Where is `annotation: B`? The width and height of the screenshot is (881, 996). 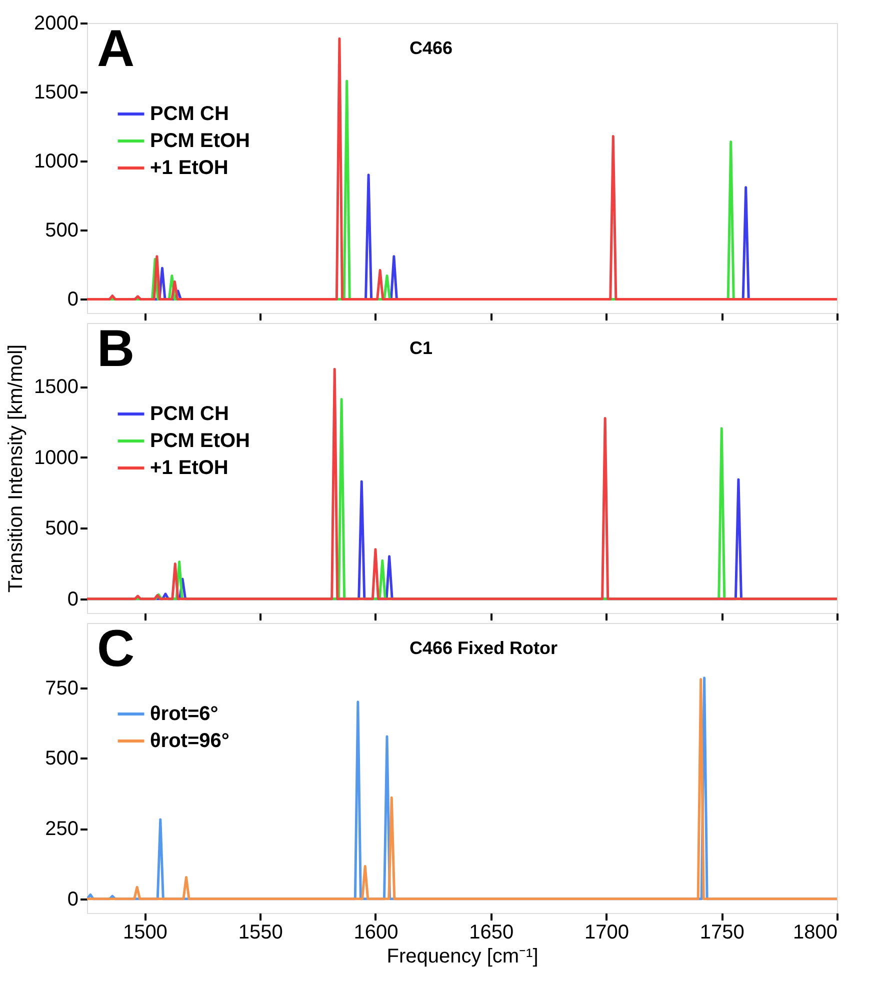 annotation: B is located at coordinates (116, 349).